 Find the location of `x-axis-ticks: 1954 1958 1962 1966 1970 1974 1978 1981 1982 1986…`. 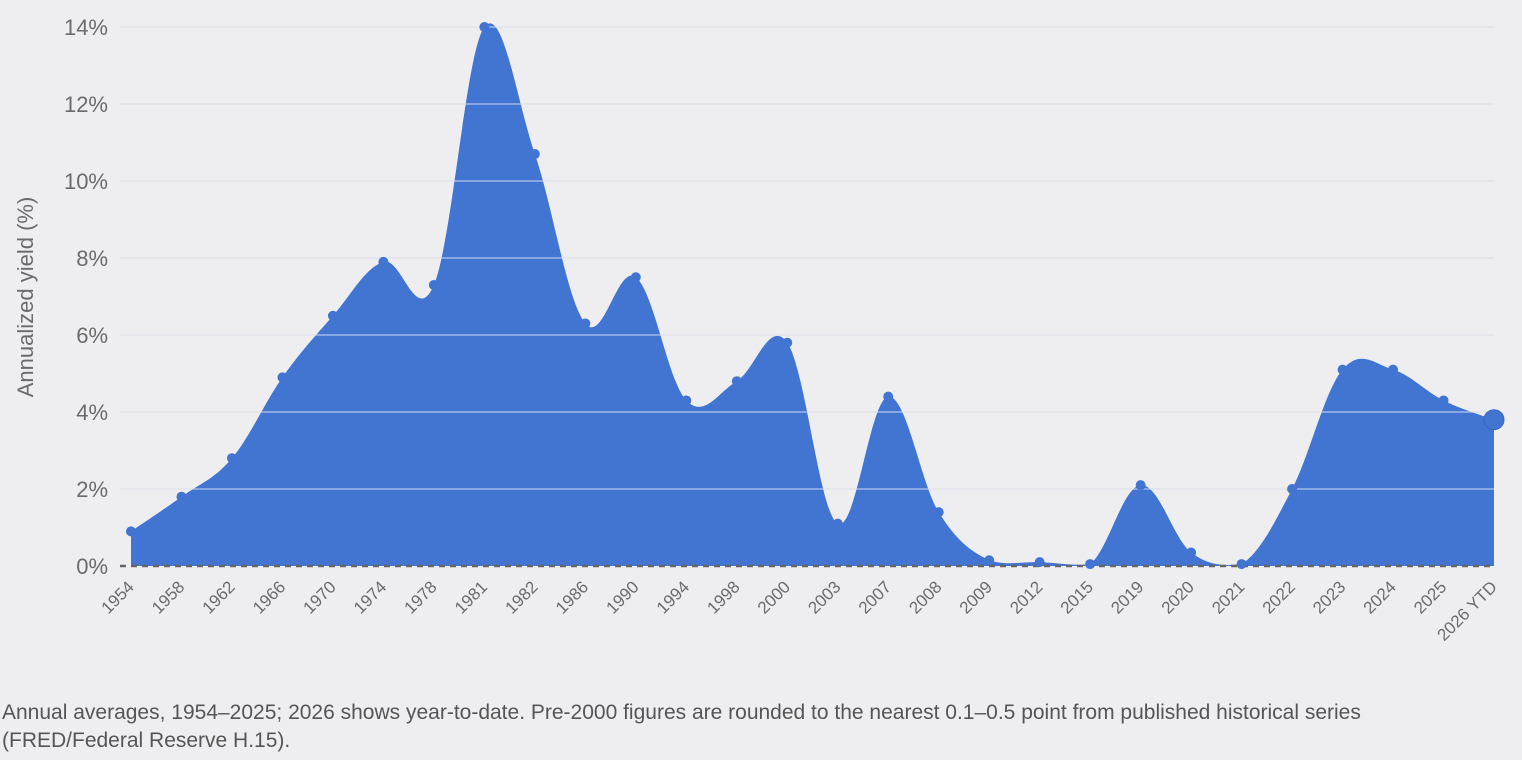

x-axis-ticks: 1954 1958 1962 1966 1970 1974 1978 1981 1982 1986… is located at coordinates (799, 610).